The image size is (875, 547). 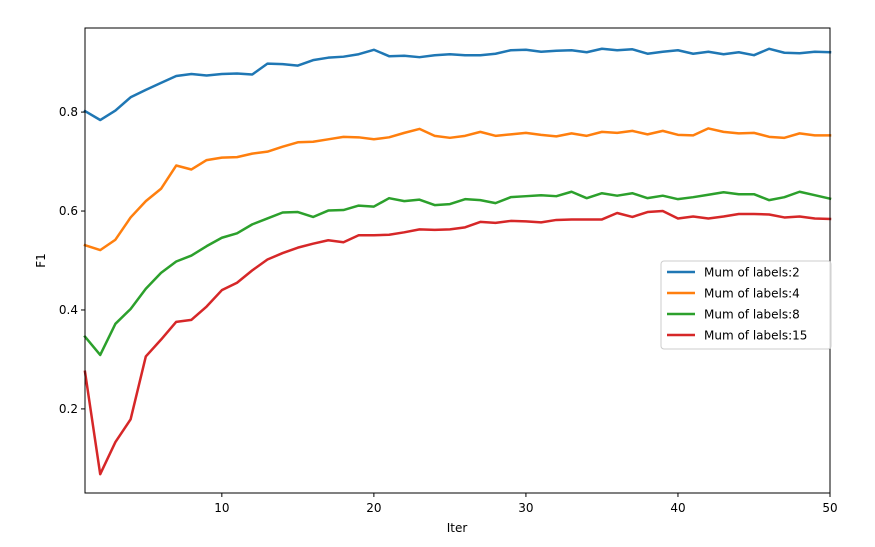 I want to click on x-tick-label: 20, so click(x=373, y=508).